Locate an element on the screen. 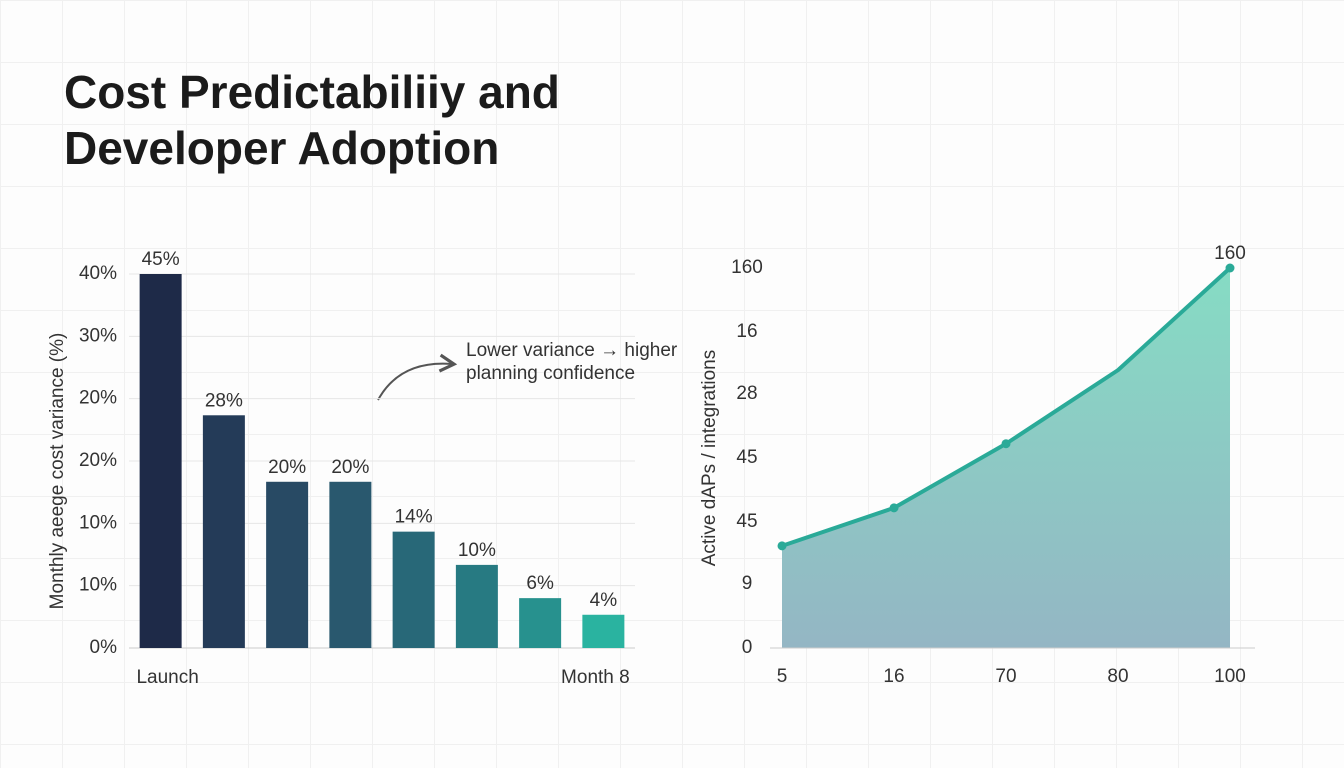  data-label: 28% is located at coordinates (224, 400).